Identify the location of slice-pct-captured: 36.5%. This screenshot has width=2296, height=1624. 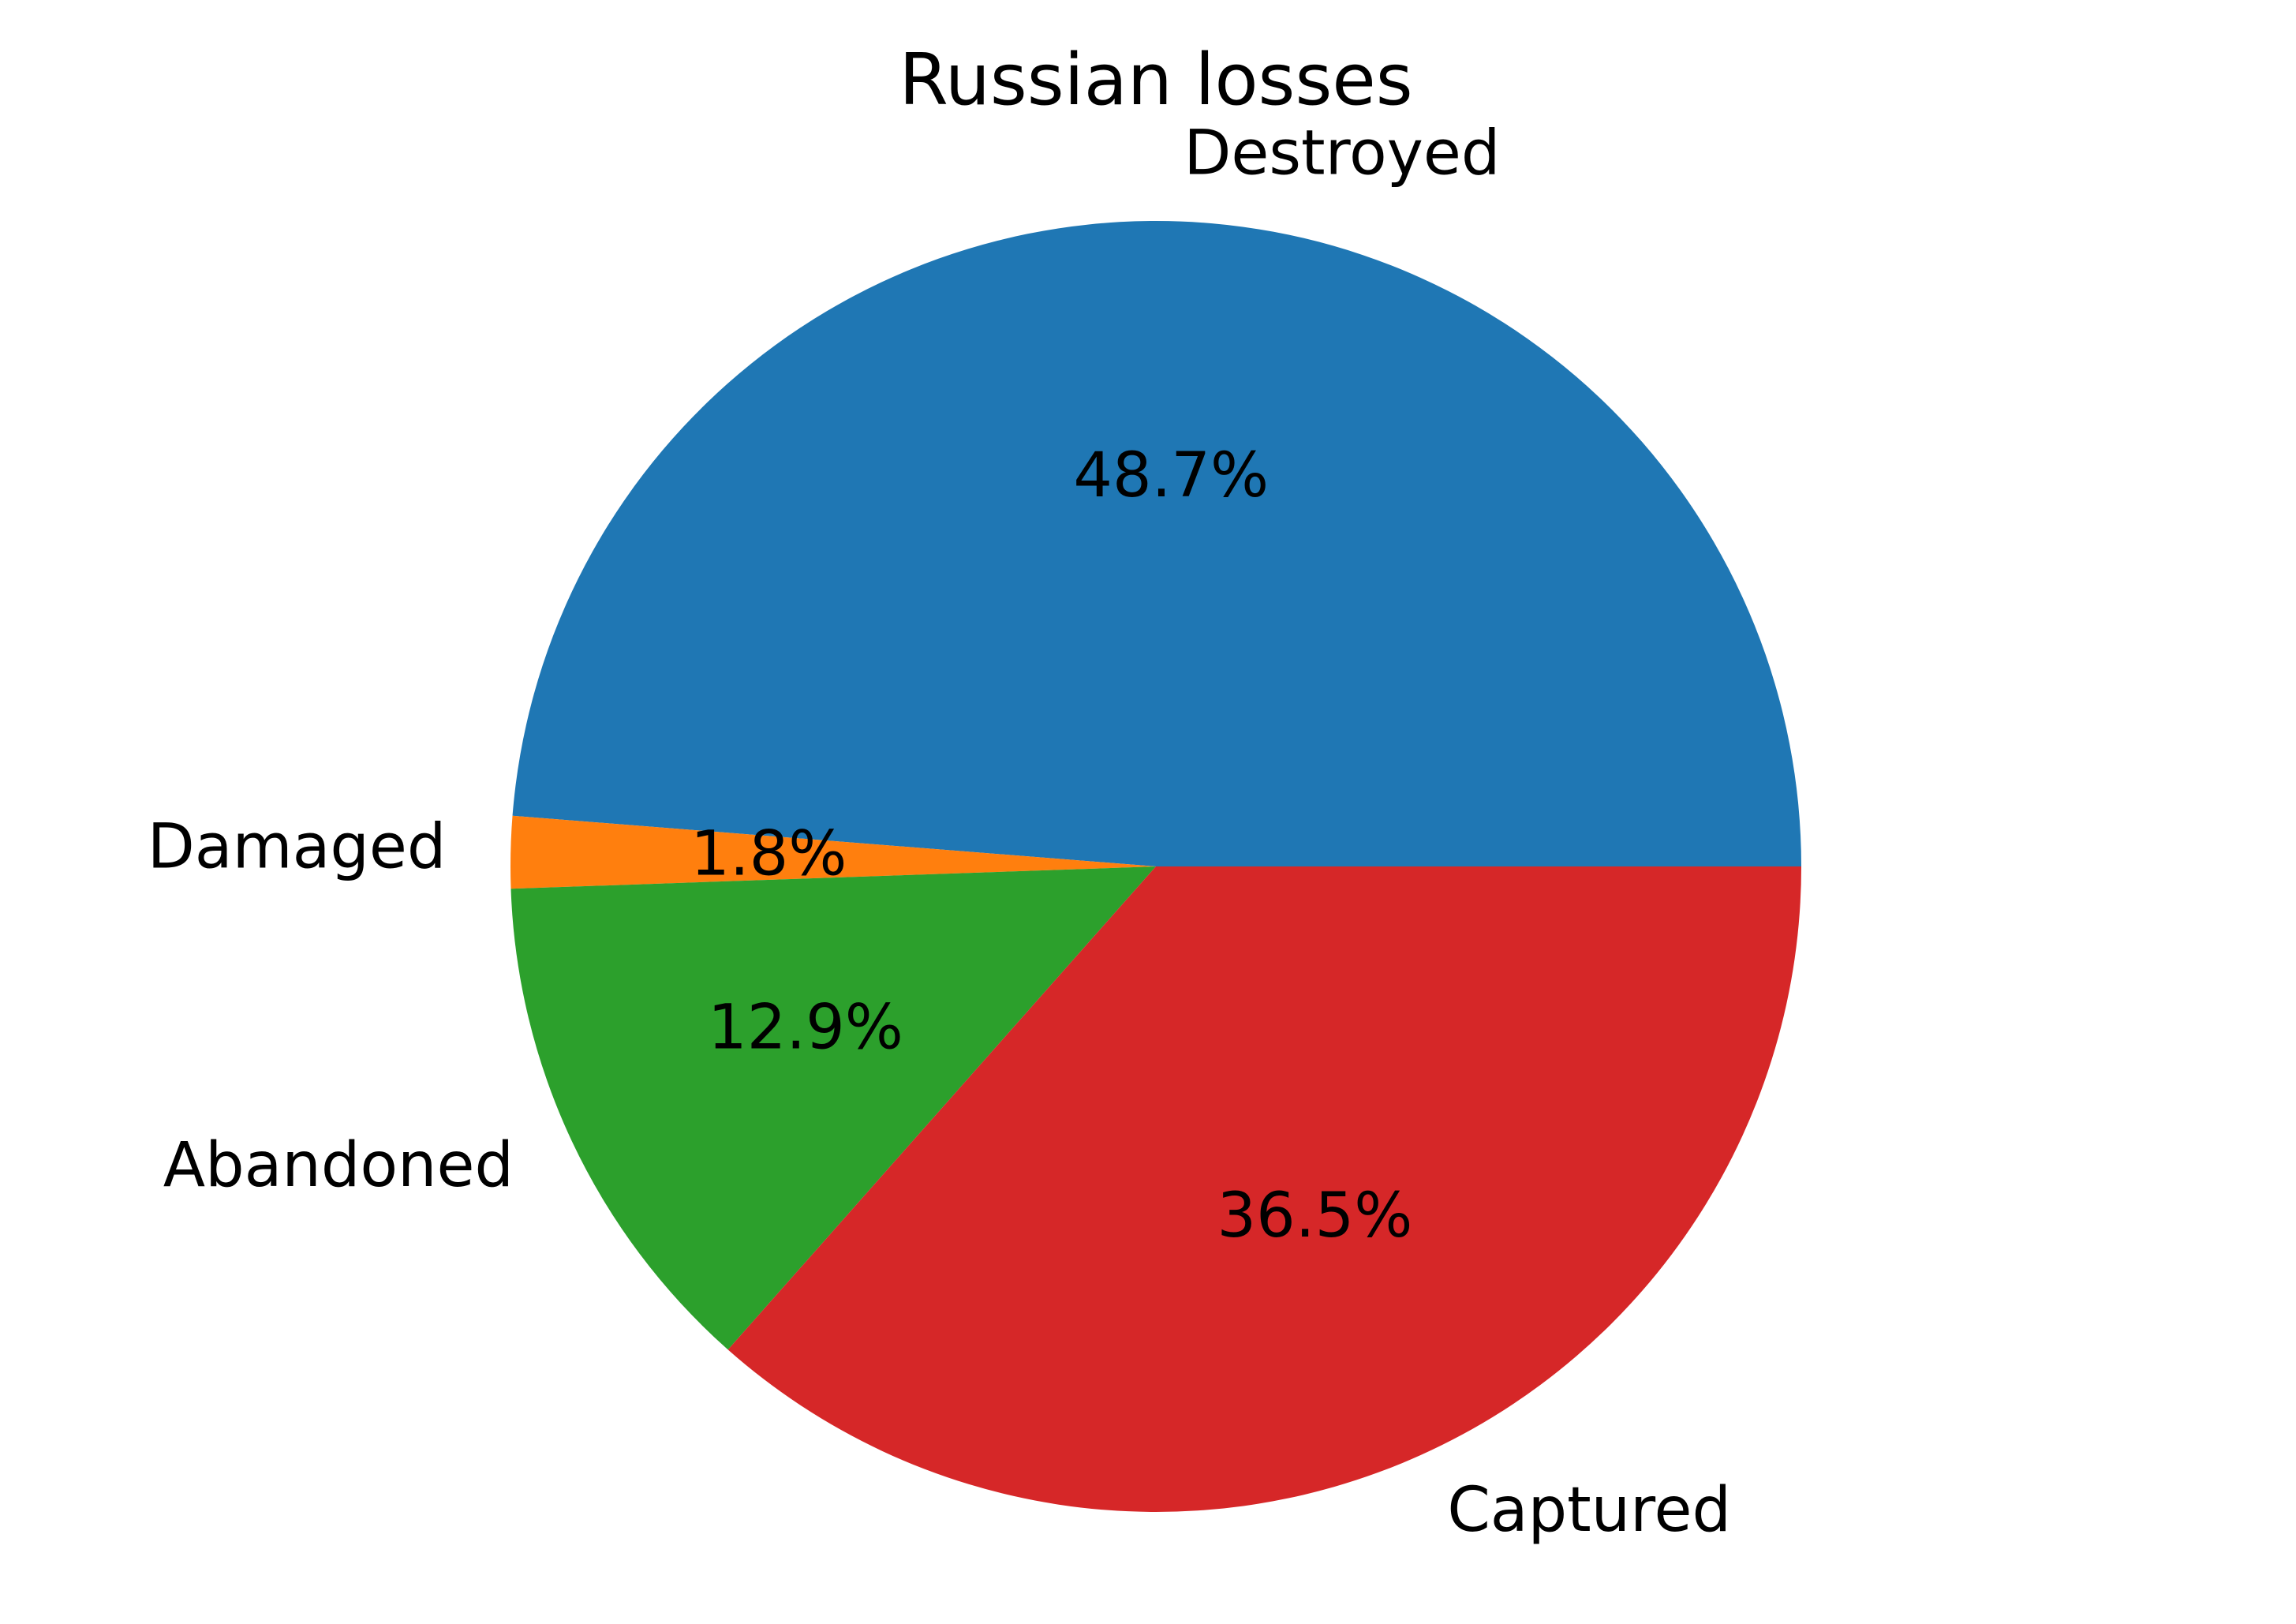
(1315, 1216).